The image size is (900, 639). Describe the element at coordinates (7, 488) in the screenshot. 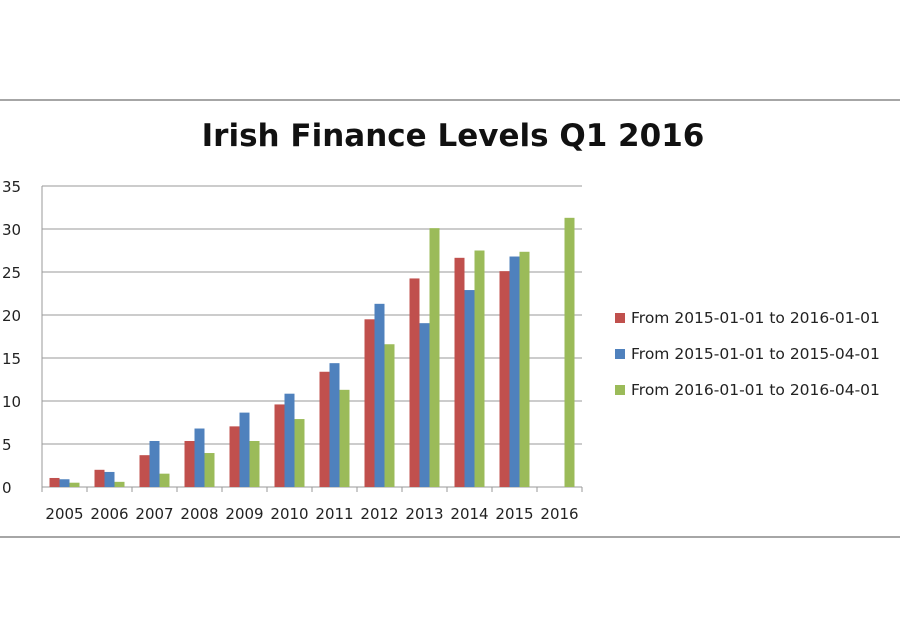

I see `y-tick-label: 0` at that location.